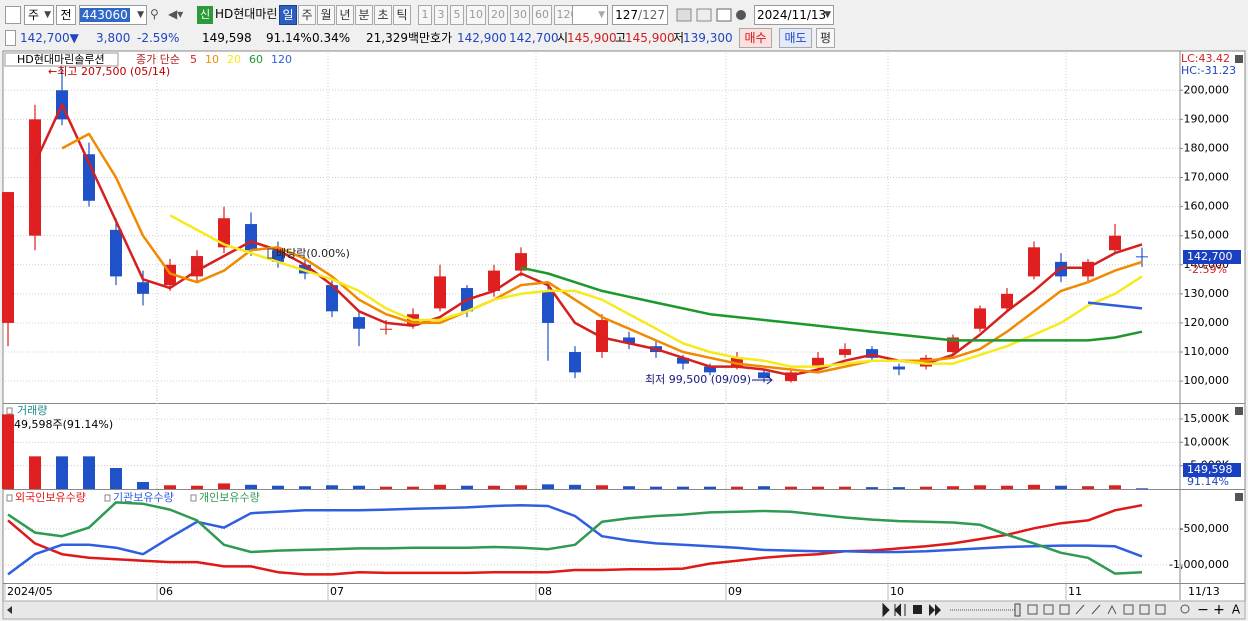 Image resolution: width=1248 pixels, height=621 pixels. I want to click on open-label: 시, so click(563, 38).